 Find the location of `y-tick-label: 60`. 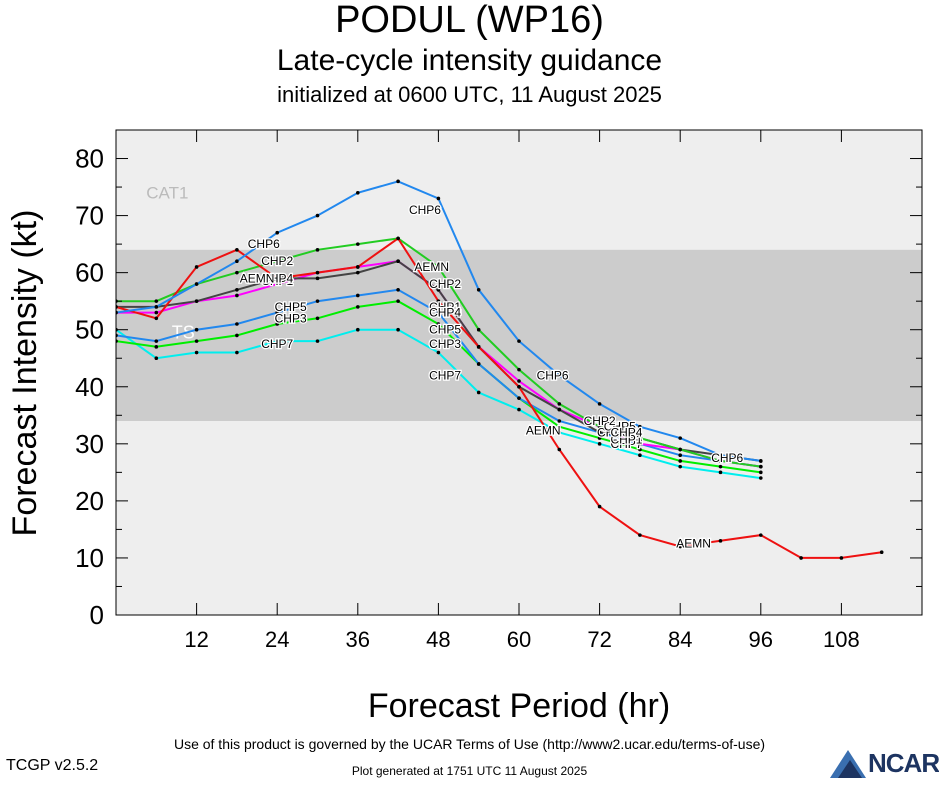

y-tick-label: 60 is located at coordinates (89, 273).